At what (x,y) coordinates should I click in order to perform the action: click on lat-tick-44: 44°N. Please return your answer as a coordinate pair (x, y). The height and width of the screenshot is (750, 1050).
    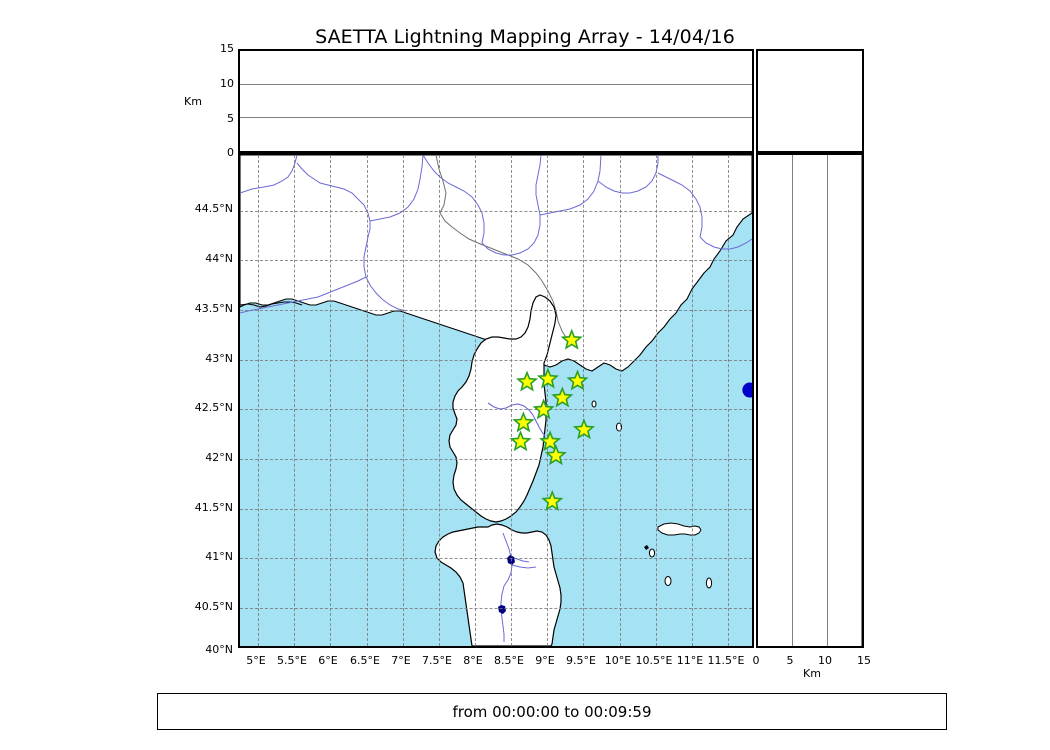
    Looking at the image, I should click on (219, 258).